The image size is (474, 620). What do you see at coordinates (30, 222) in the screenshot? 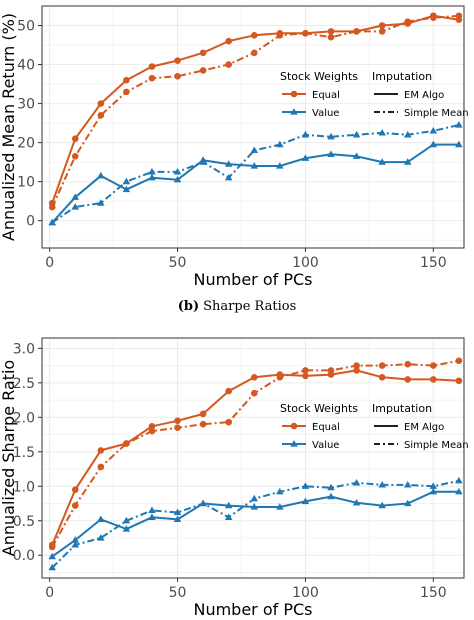
I see `y-tick-label: 0` at bounding box center [30, 222].